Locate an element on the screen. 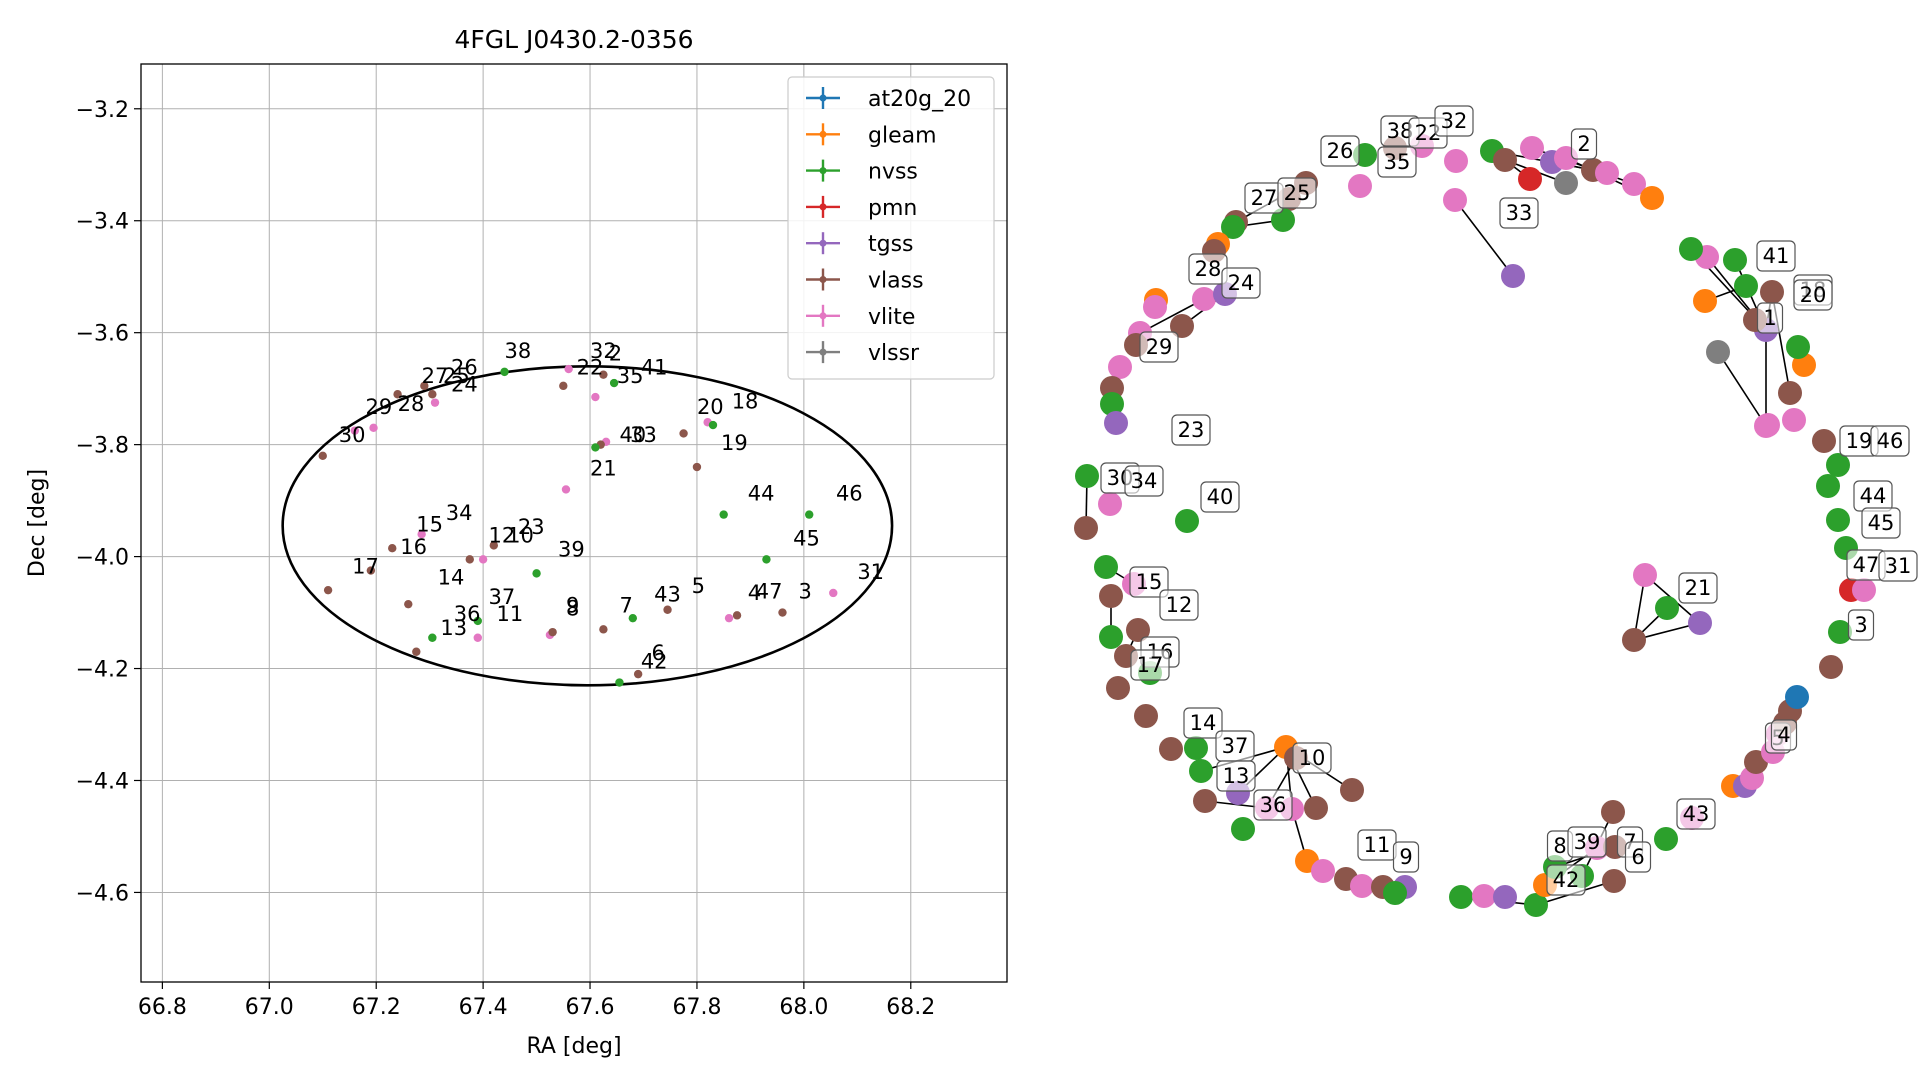 The height and width of the screenshot is (1080, 1919). source-label: 12 is located at coordinates (501, 536).